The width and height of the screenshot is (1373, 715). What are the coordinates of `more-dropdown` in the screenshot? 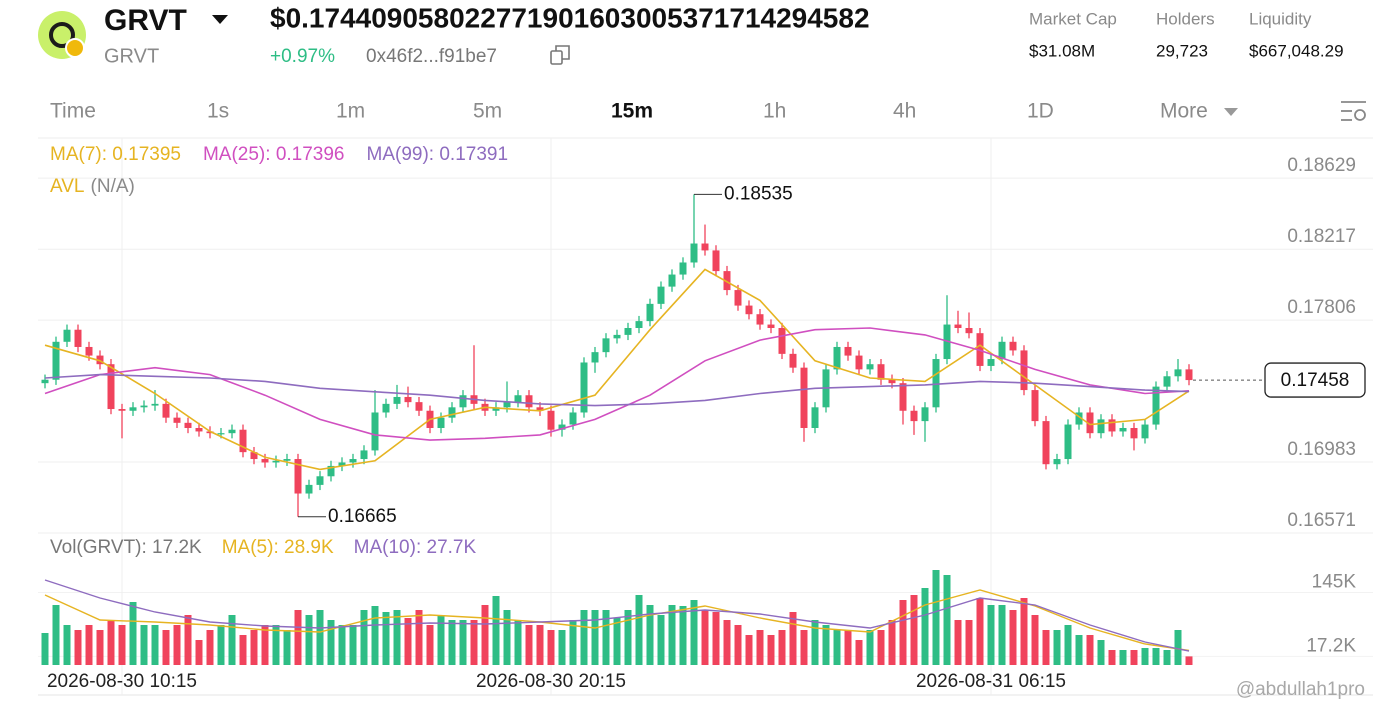 It's located at (1231, 112).